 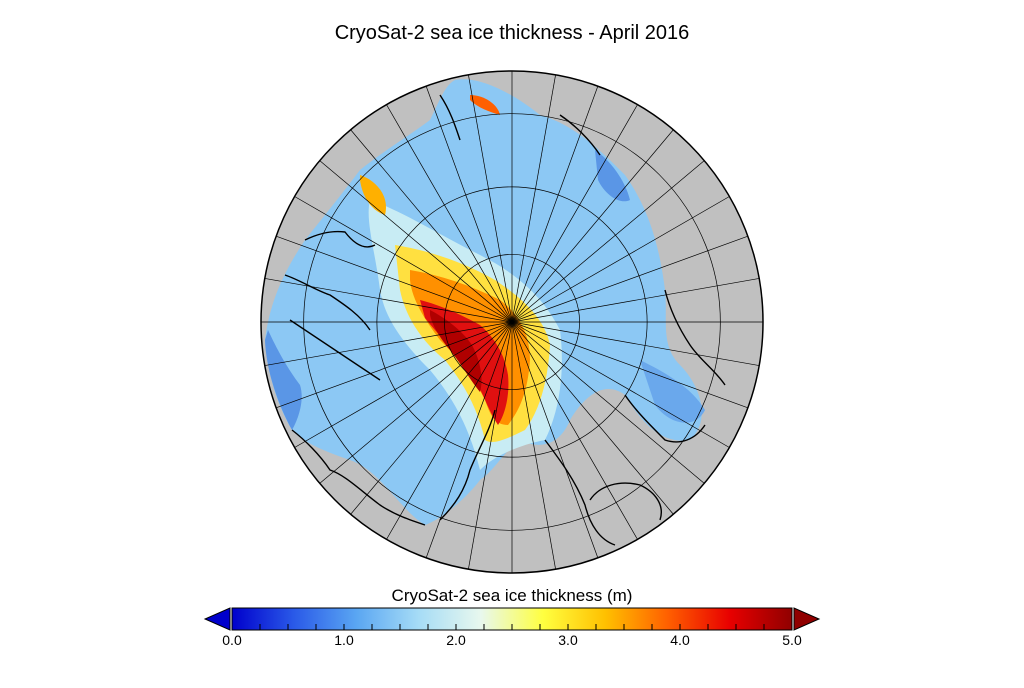 I want to click on colorbar-tick-label: 4.0, so click(x=680, y=640).